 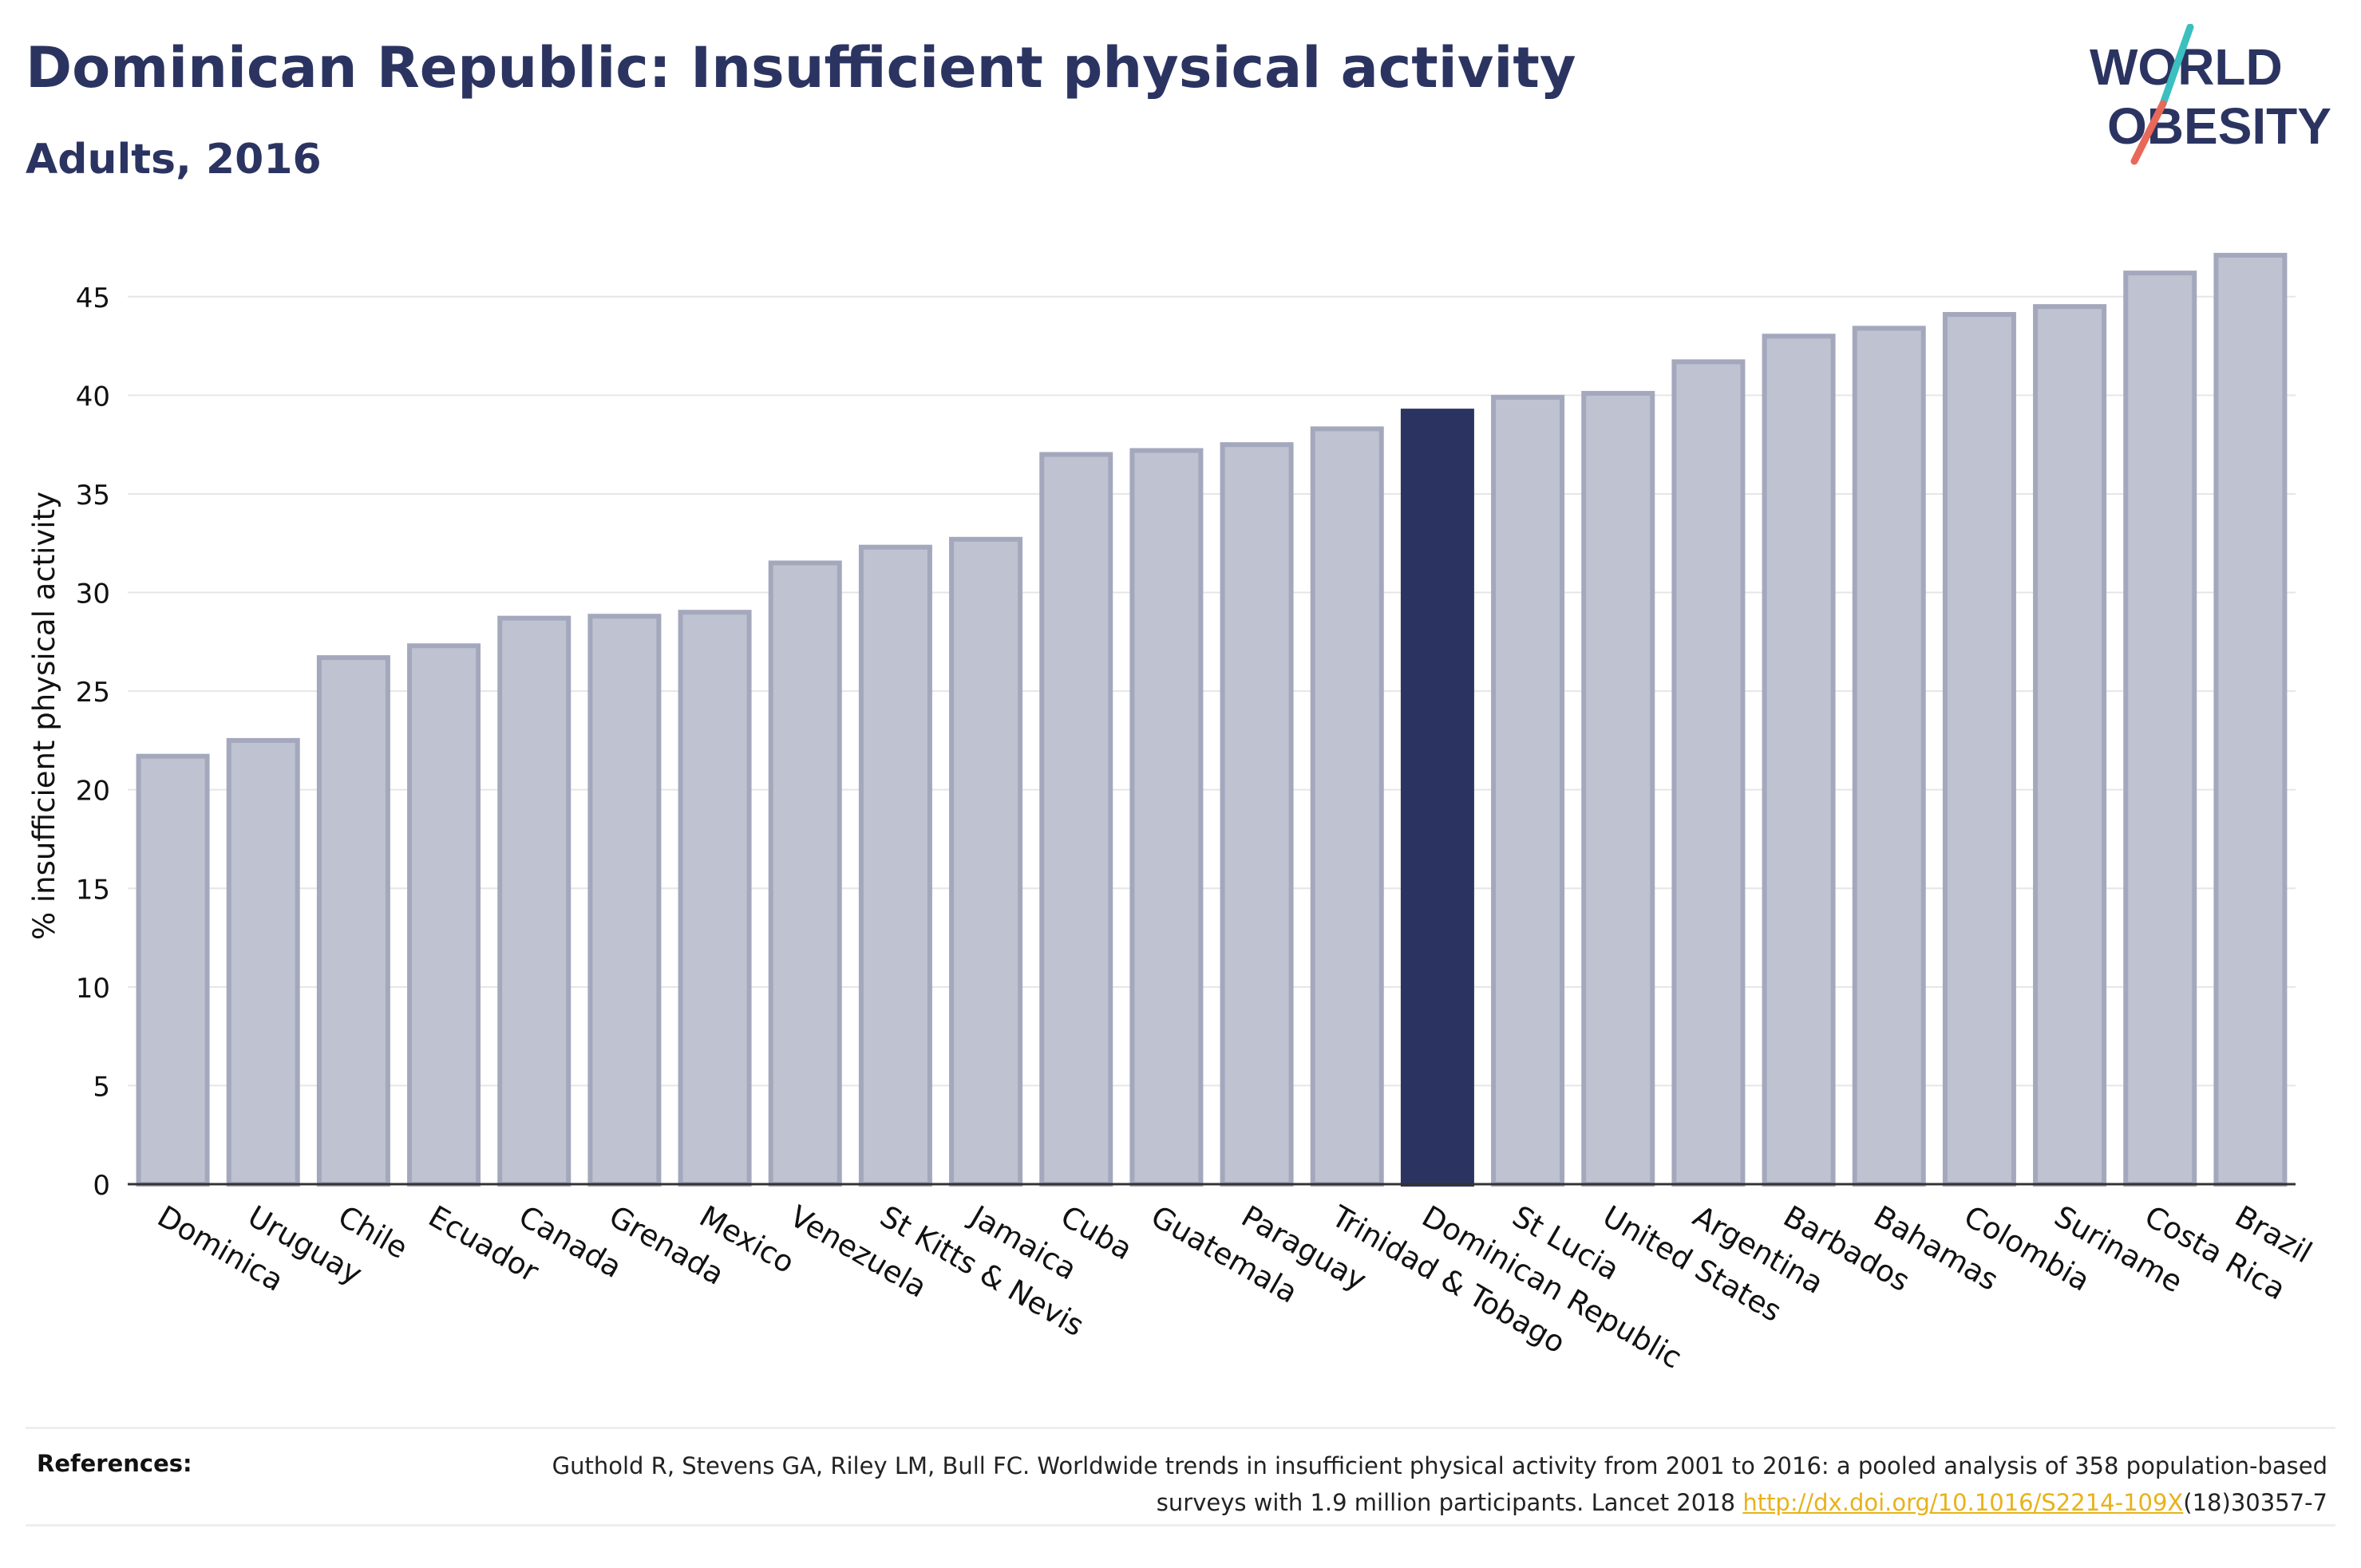 What do you see at coordinates (93, 742) in the screenshot?
I see `y-tick-labels: 0 5 10 15 20 25 30 35 40 45` at bounding box center [93, 742].